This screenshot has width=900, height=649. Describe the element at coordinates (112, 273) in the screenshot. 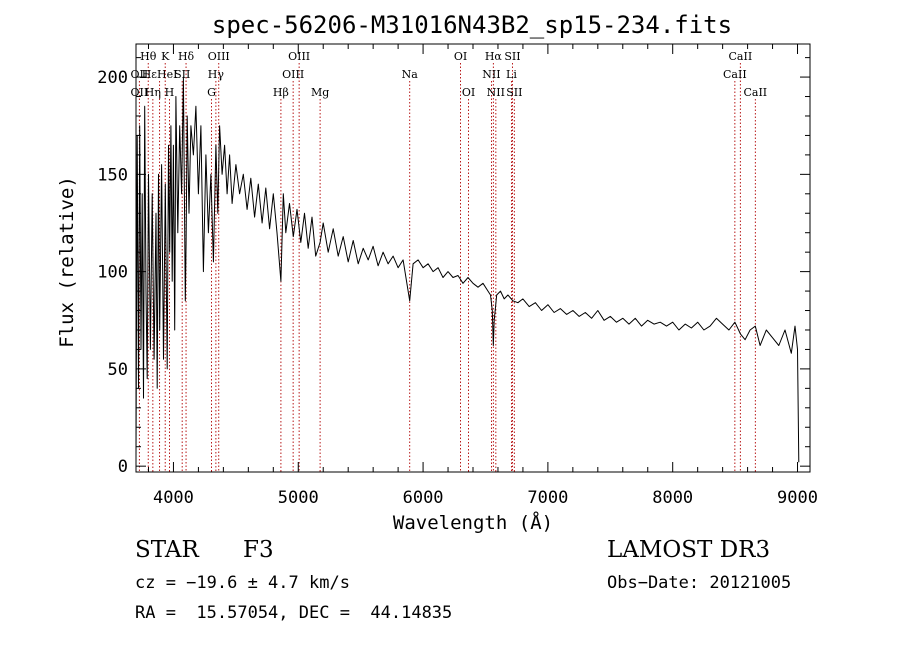

I see `y-tick-label: 100` at that location.